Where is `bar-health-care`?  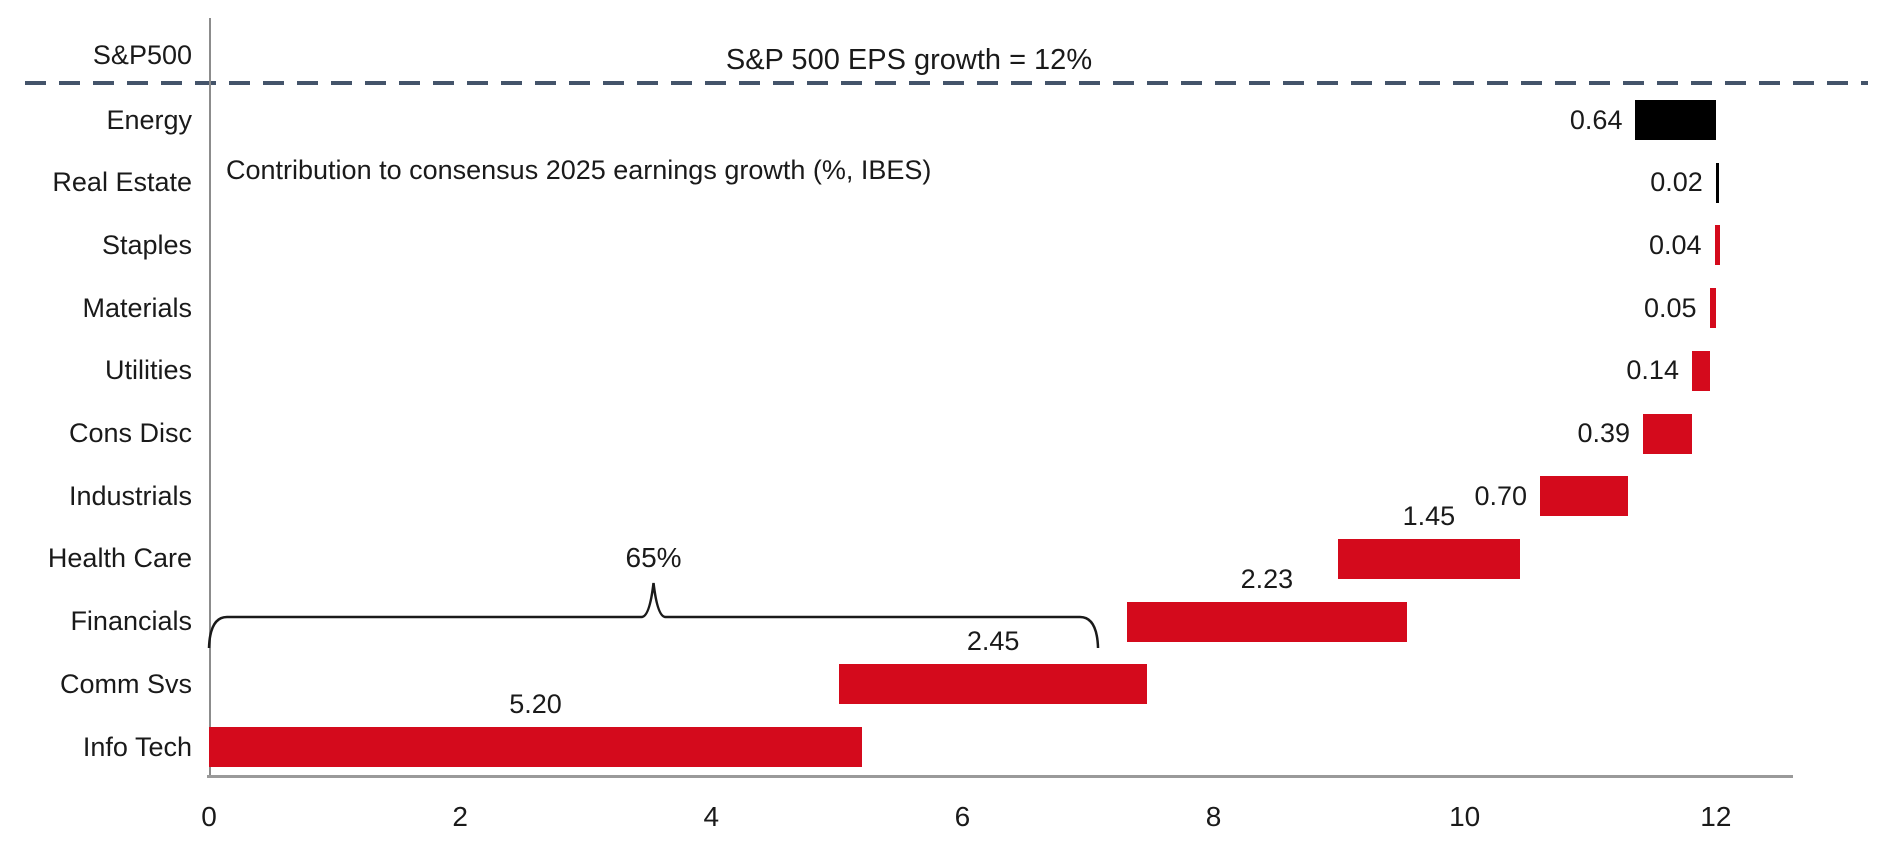
bar-health-care is located at coordinates (1428, 558).